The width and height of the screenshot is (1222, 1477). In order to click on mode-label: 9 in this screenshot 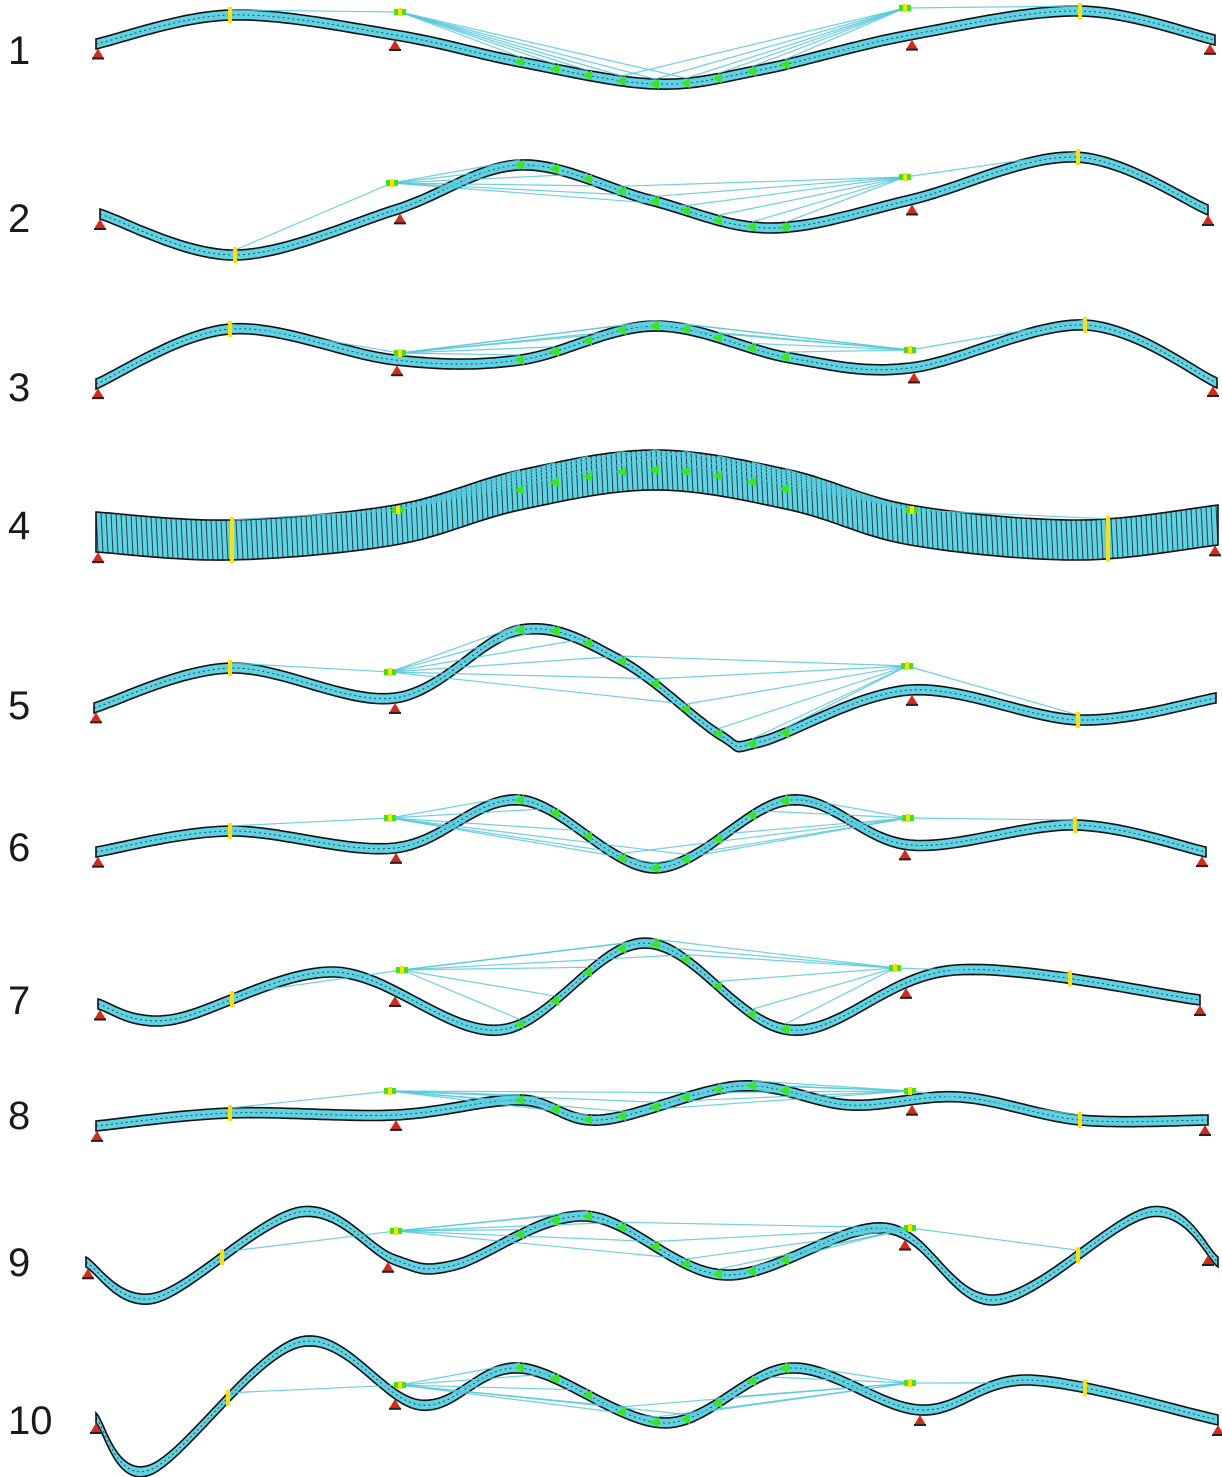, I will do `click(19, 1263)`.